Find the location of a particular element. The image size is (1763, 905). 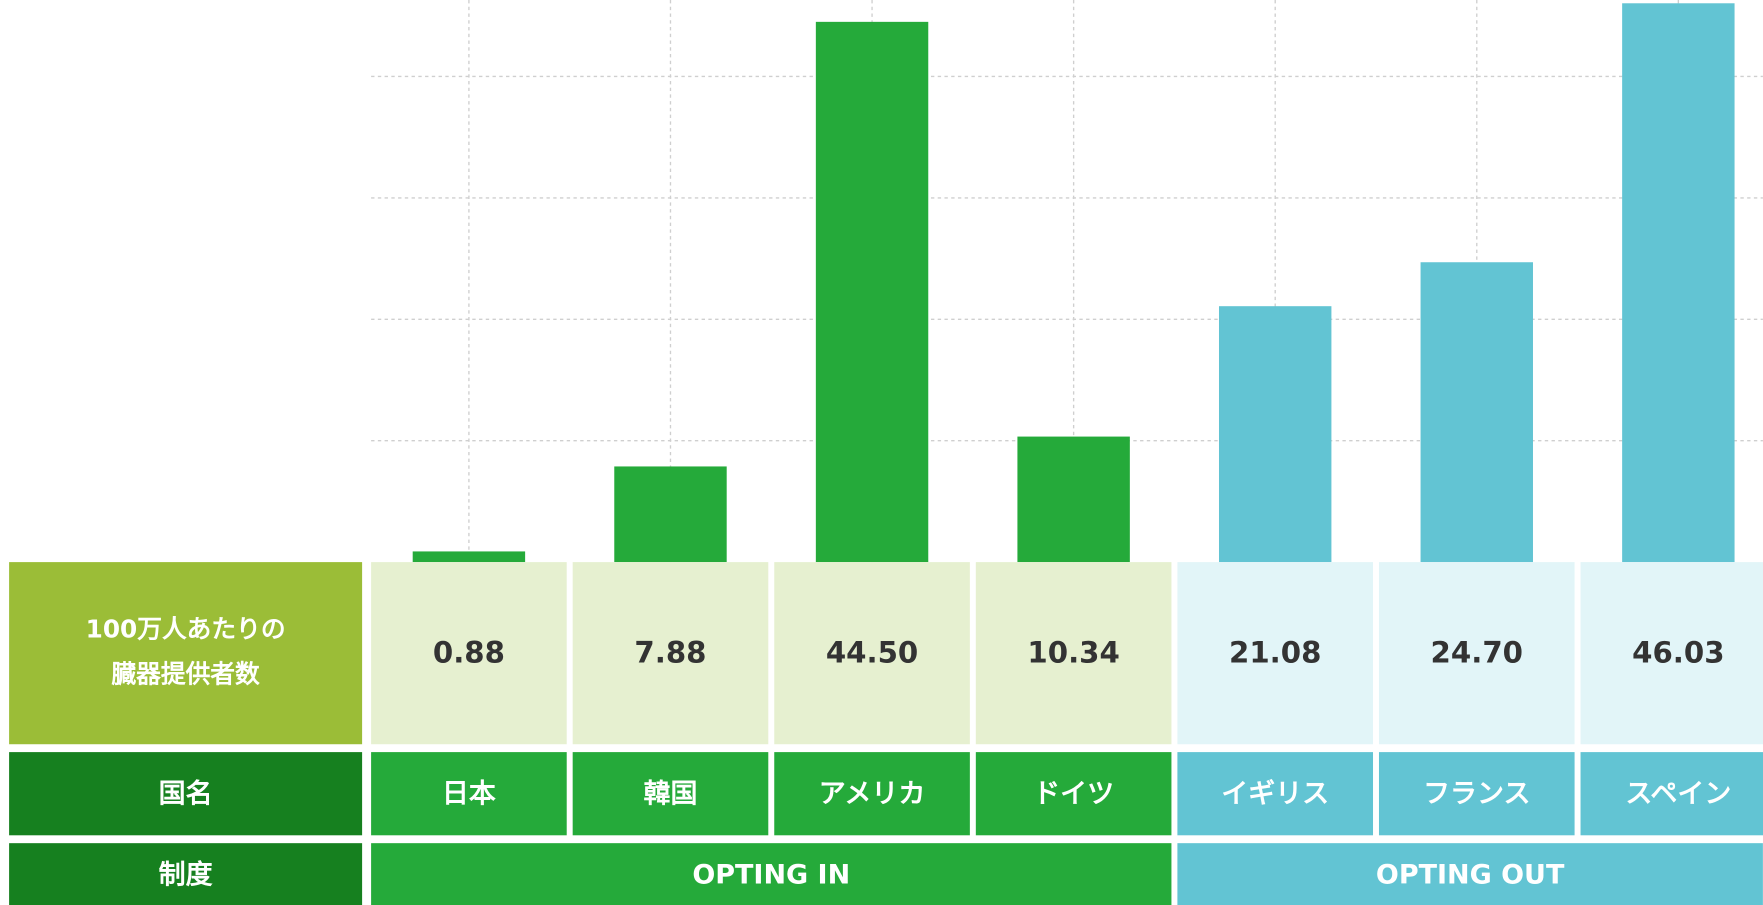

category-label: ドイツ is located at coordinates (1073, 793).